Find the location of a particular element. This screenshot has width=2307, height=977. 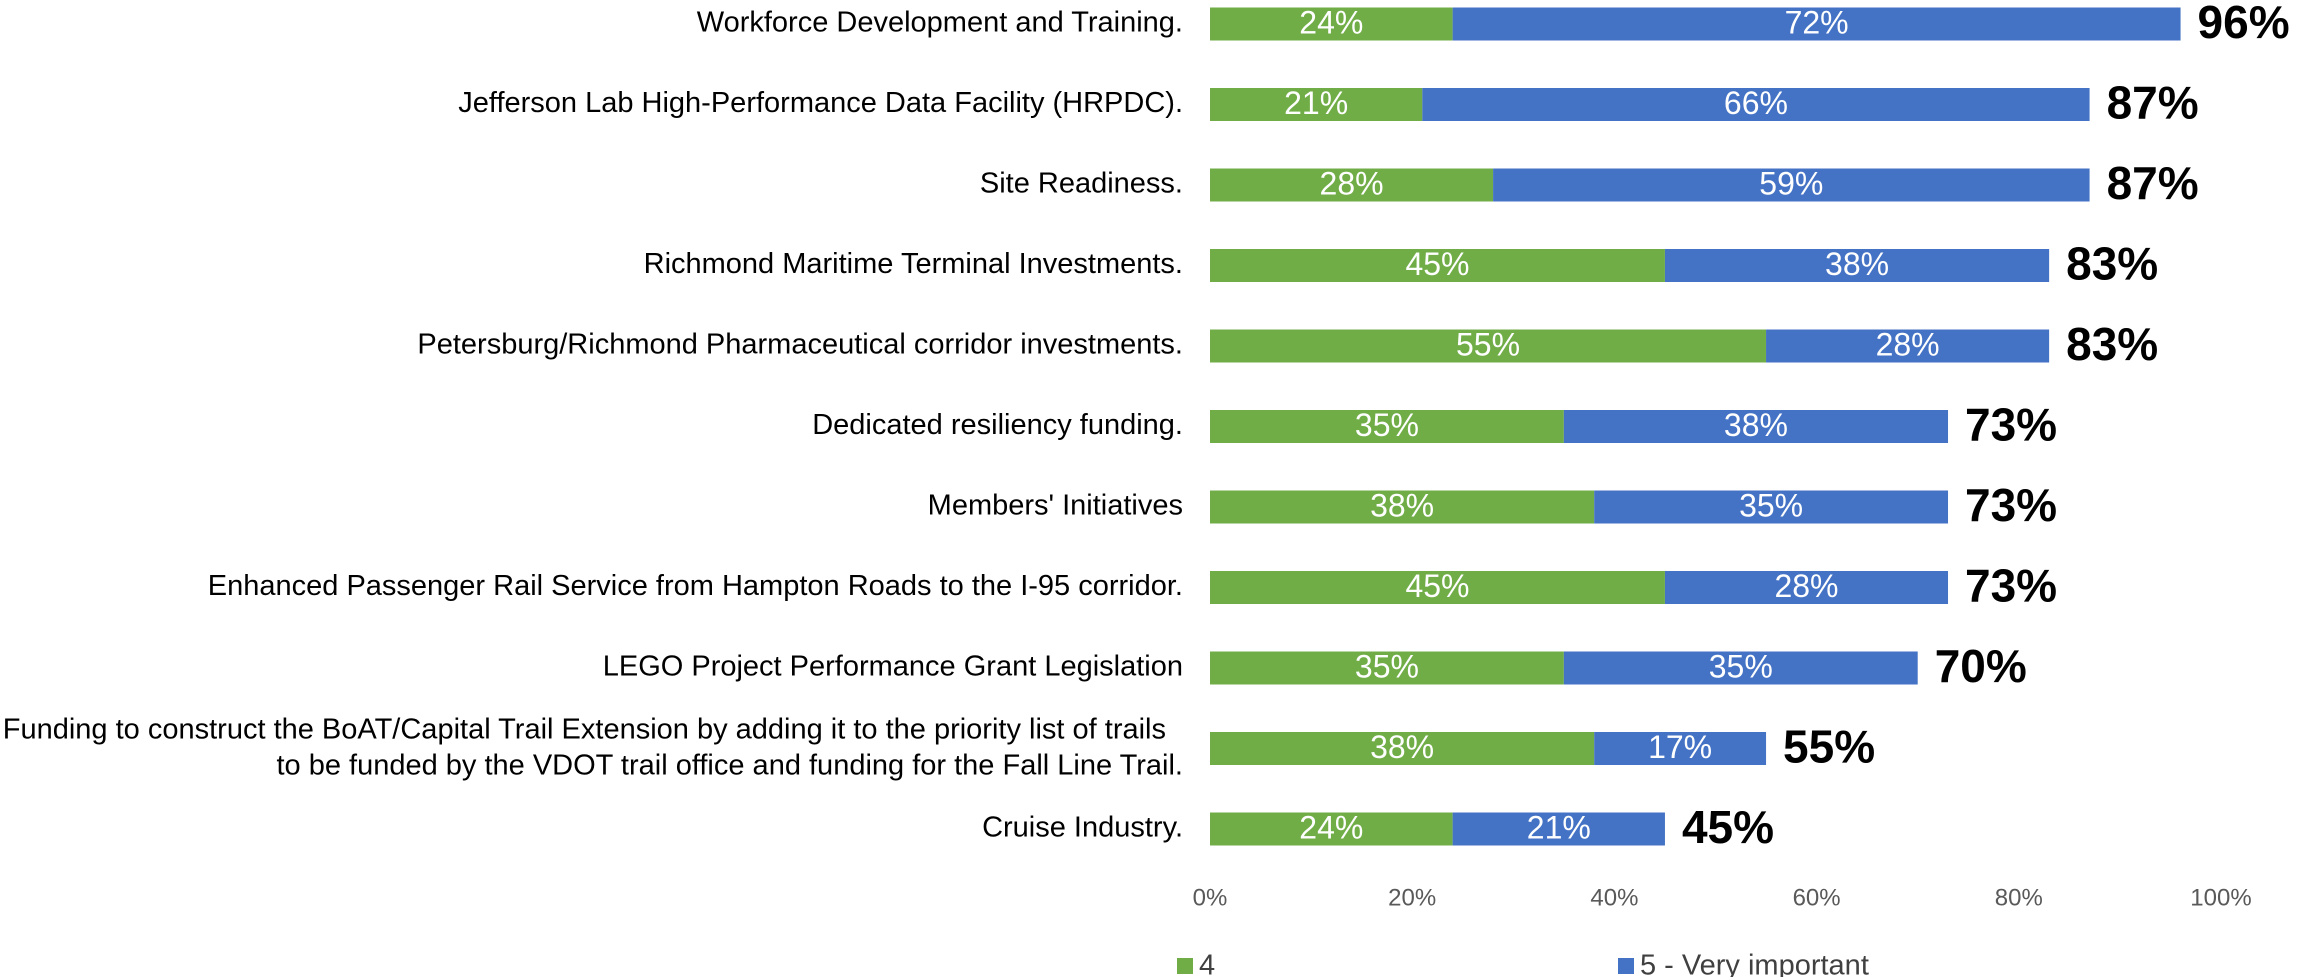

total-label: 96% is located at coordinates (2244, 24).